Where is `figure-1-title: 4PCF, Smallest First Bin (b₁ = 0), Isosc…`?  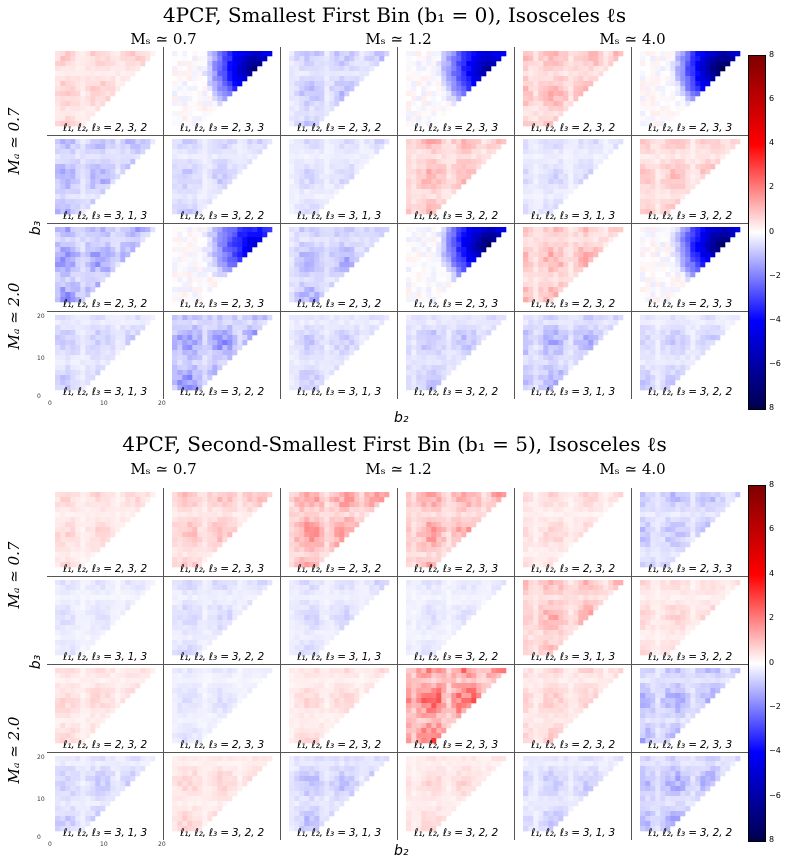 figure-1-title: 4PCF, Smallest First Bin (b₁ = 0), Isosc… is located at coordinates (394, 15).